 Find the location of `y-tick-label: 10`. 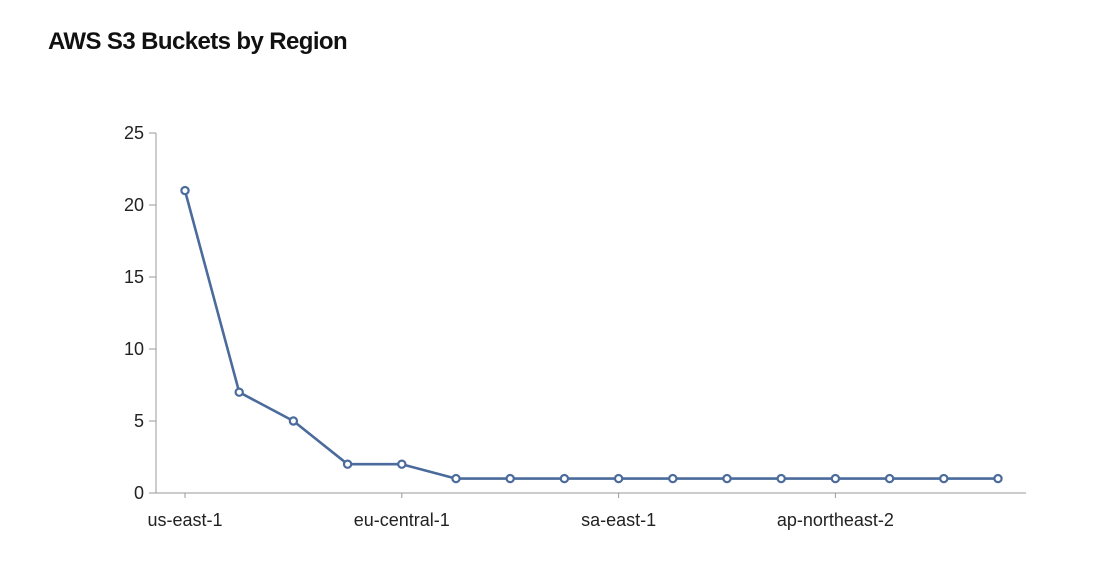

y-tick-label: 10 is located at coordinates (134, 349).